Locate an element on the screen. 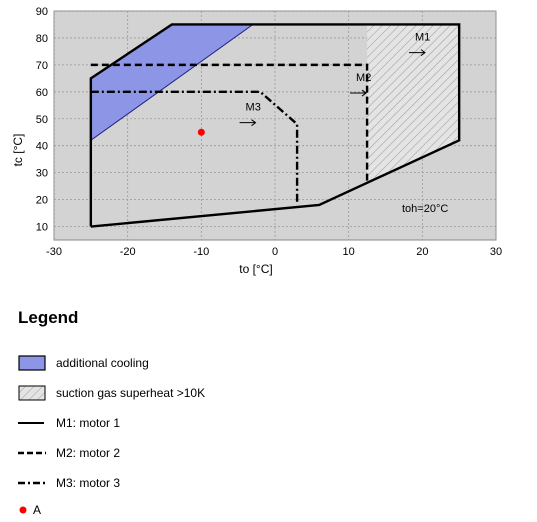 The height and width of the screenshot is (522, 537). y-tick-label: 70 is located at coordinates (42, 66).